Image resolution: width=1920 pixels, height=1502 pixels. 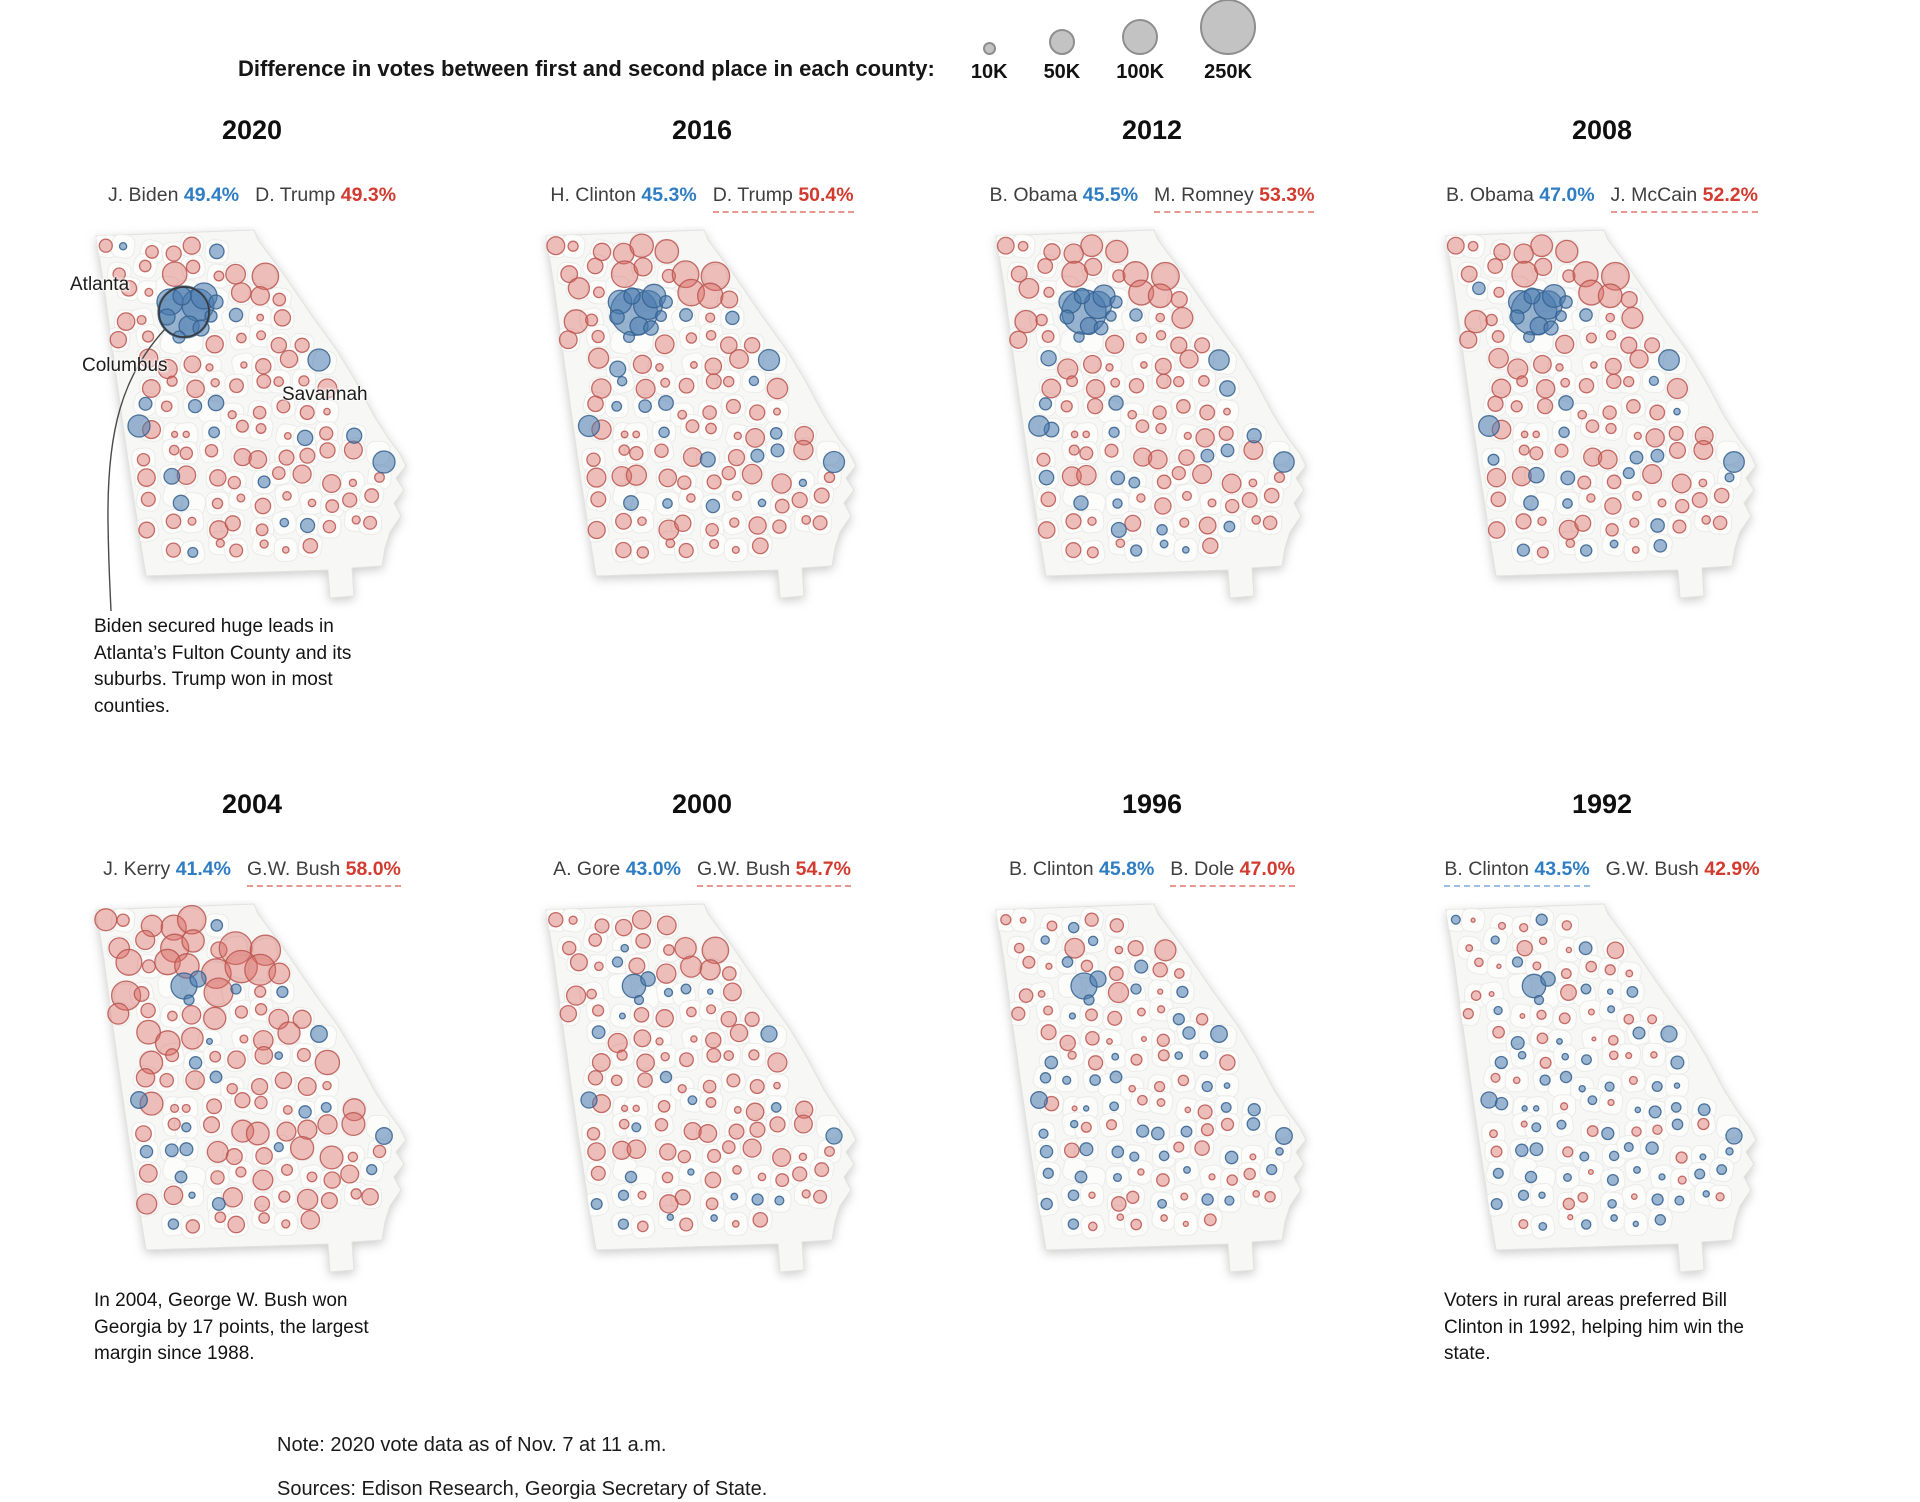 I want to click on dem-candidate: J. Kerry 41.4%, so click(x=167, y=872).